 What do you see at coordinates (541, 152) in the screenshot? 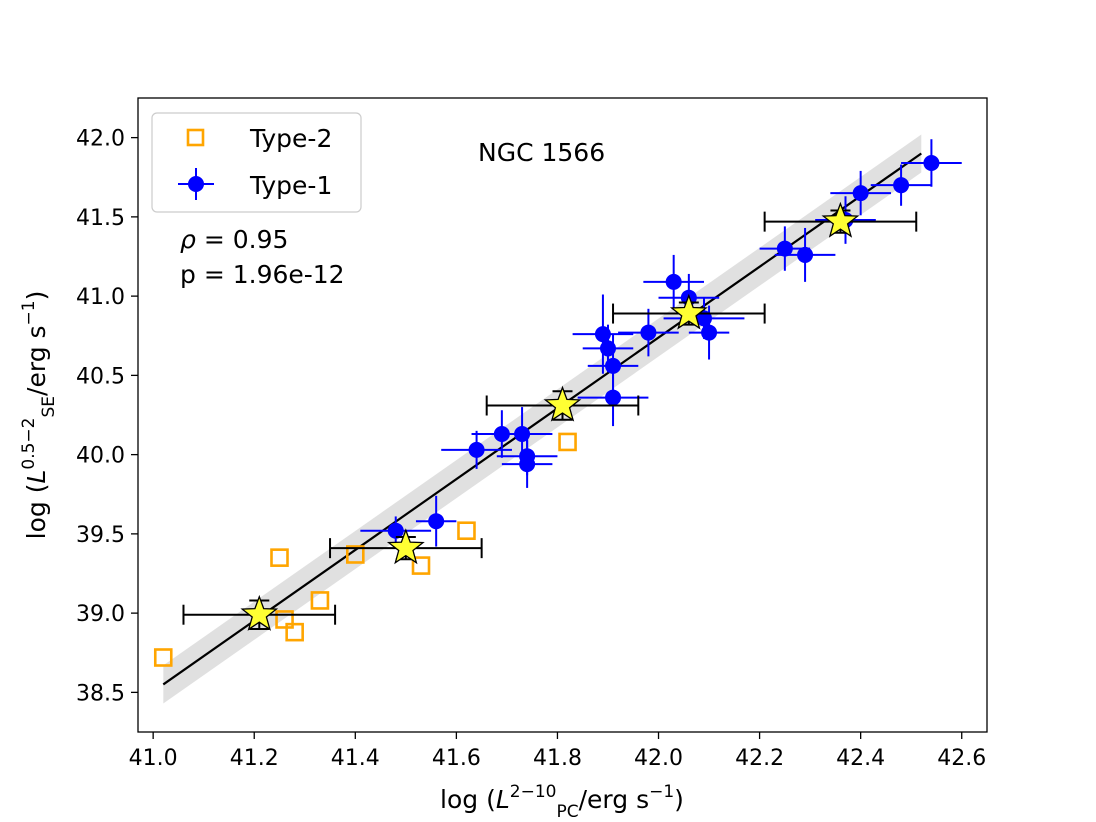
I see `galaxy-name-label: NGC 1566` at bounding box center [541, 152].